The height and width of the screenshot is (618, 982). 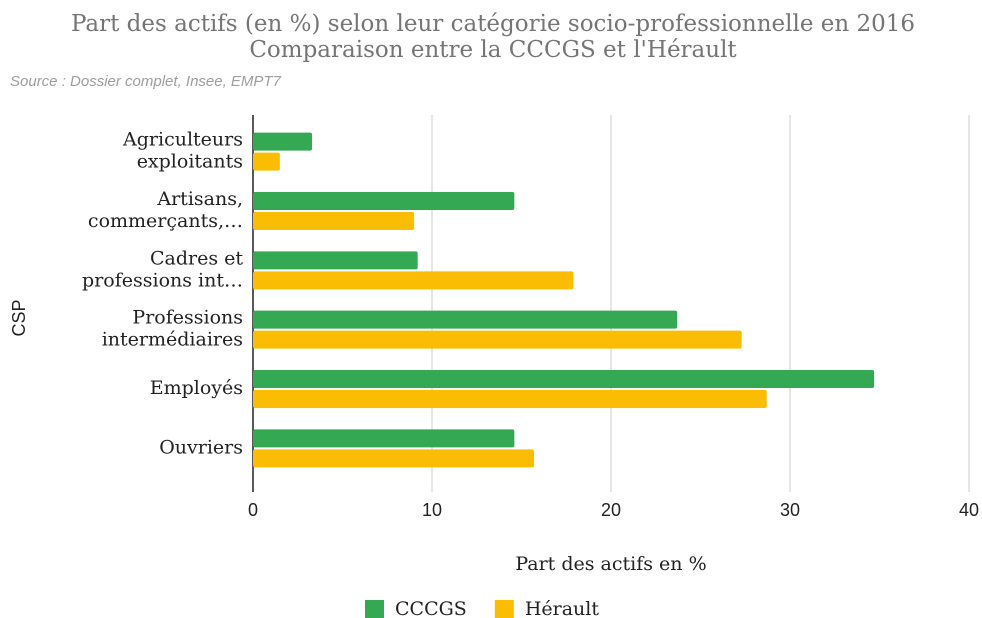 I want to click on x-tick-label: 0, so click(x=253, y=510).